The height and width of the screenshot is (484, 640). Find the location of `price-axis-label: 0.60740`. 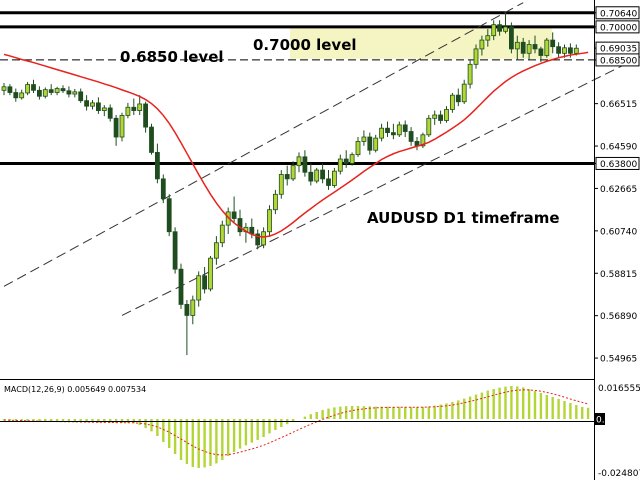

price-axis-label: 0.60740 is located at coordinates (618, 232).